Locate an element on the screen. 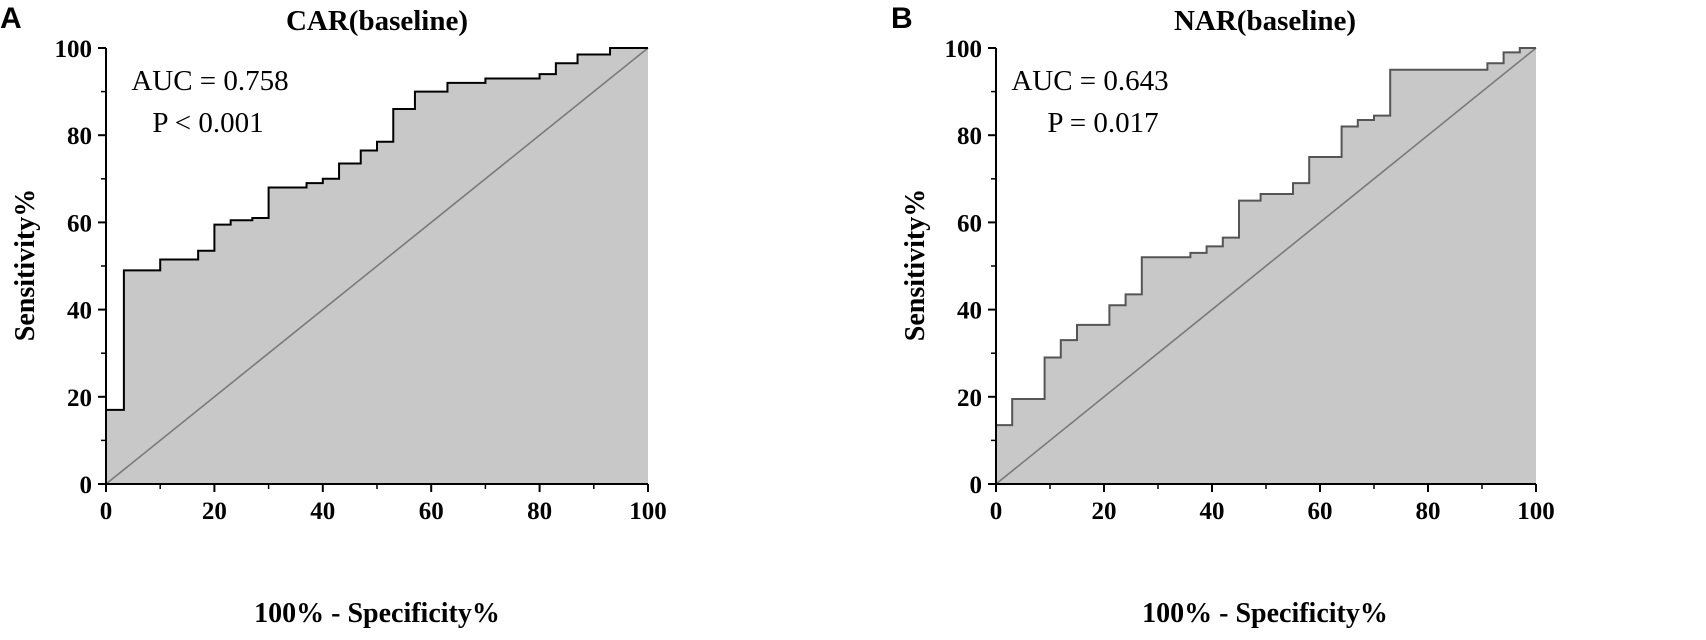  chart-title-b: NAR(baseline) is located at coordinates (1265, 21).